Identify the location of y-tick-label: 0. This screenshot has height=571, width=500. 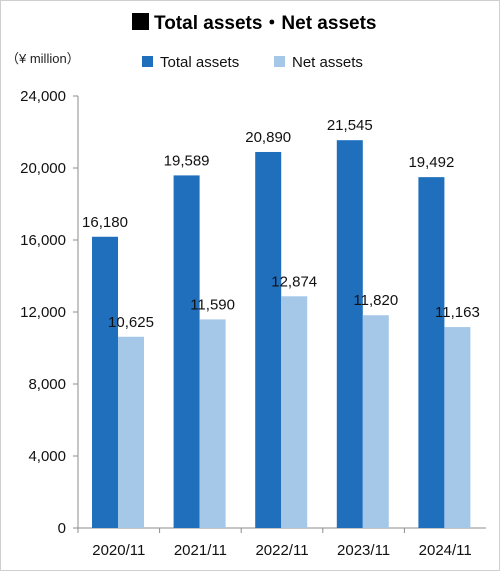
(62, 528).